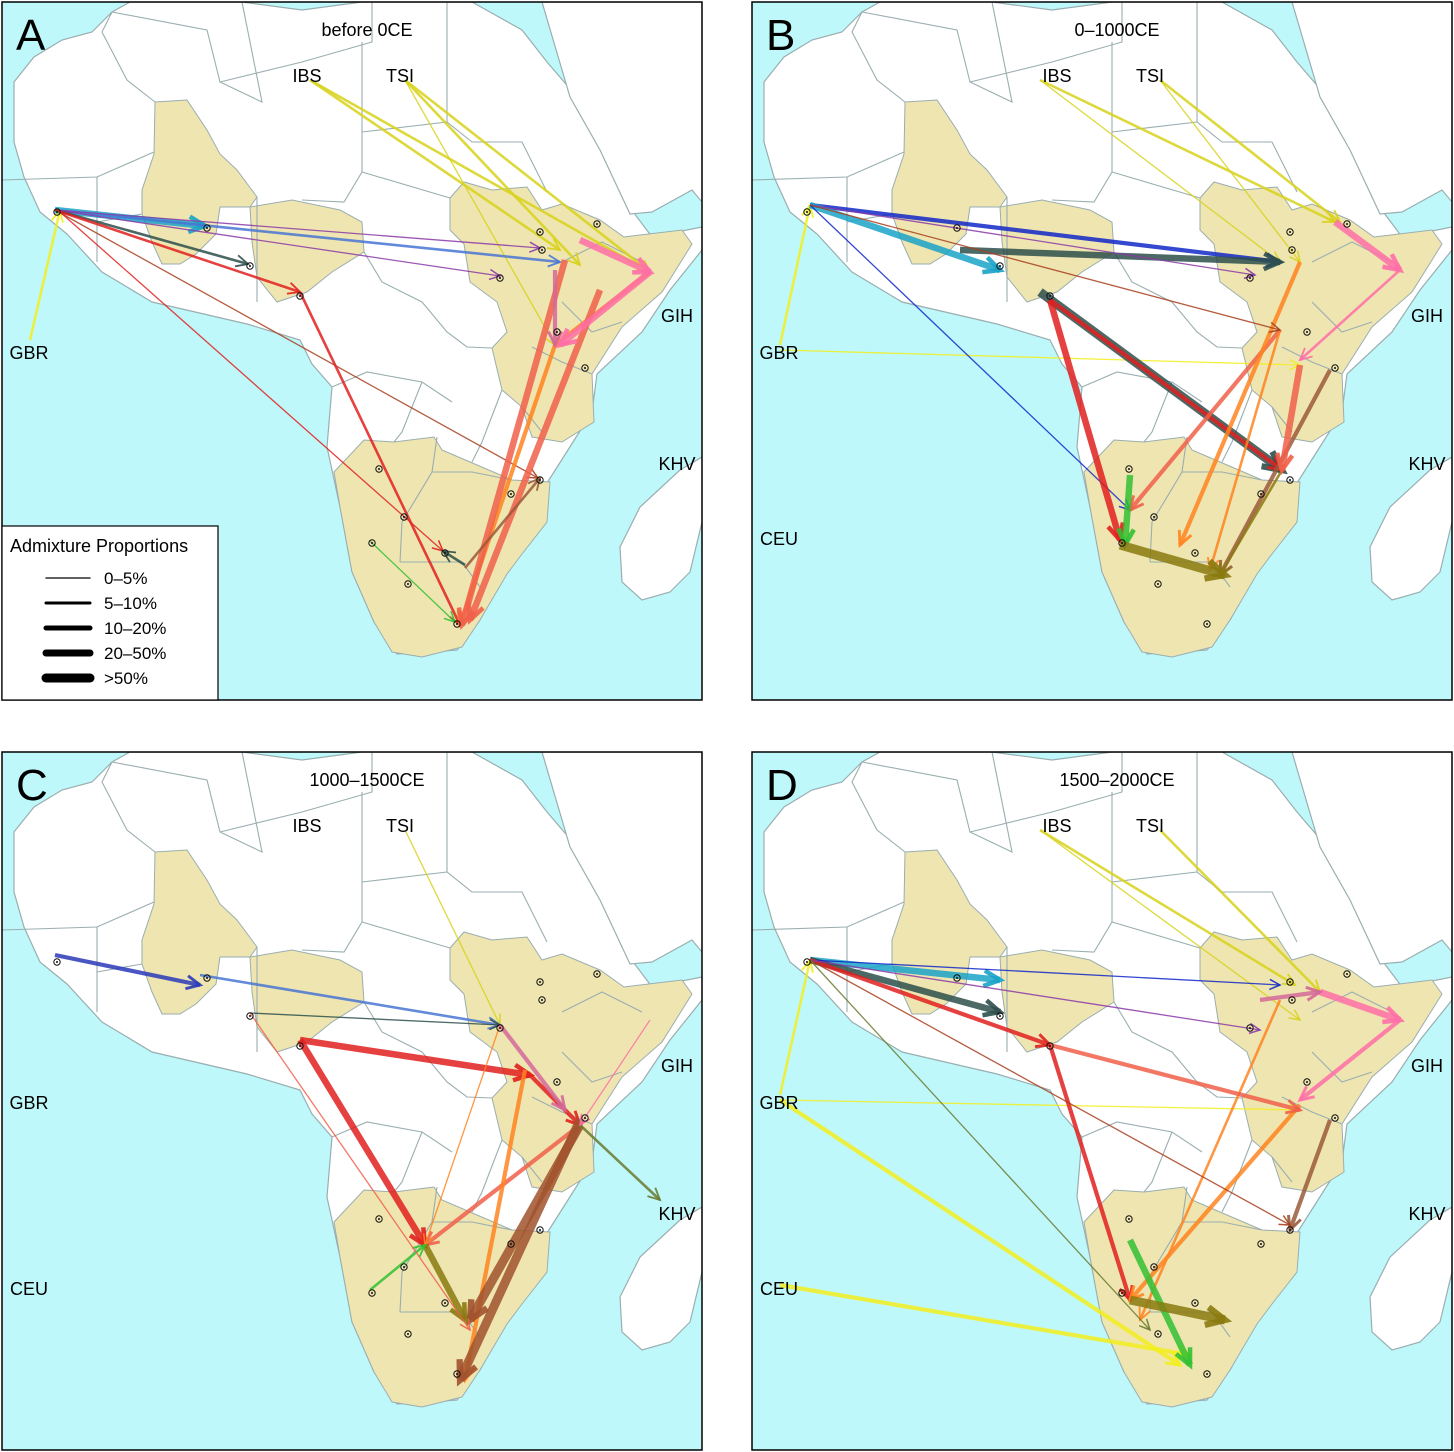  Describe the element at coordinates (135, 628) in the screenshot. I see `legend-item-label: 10–20%` at that location.